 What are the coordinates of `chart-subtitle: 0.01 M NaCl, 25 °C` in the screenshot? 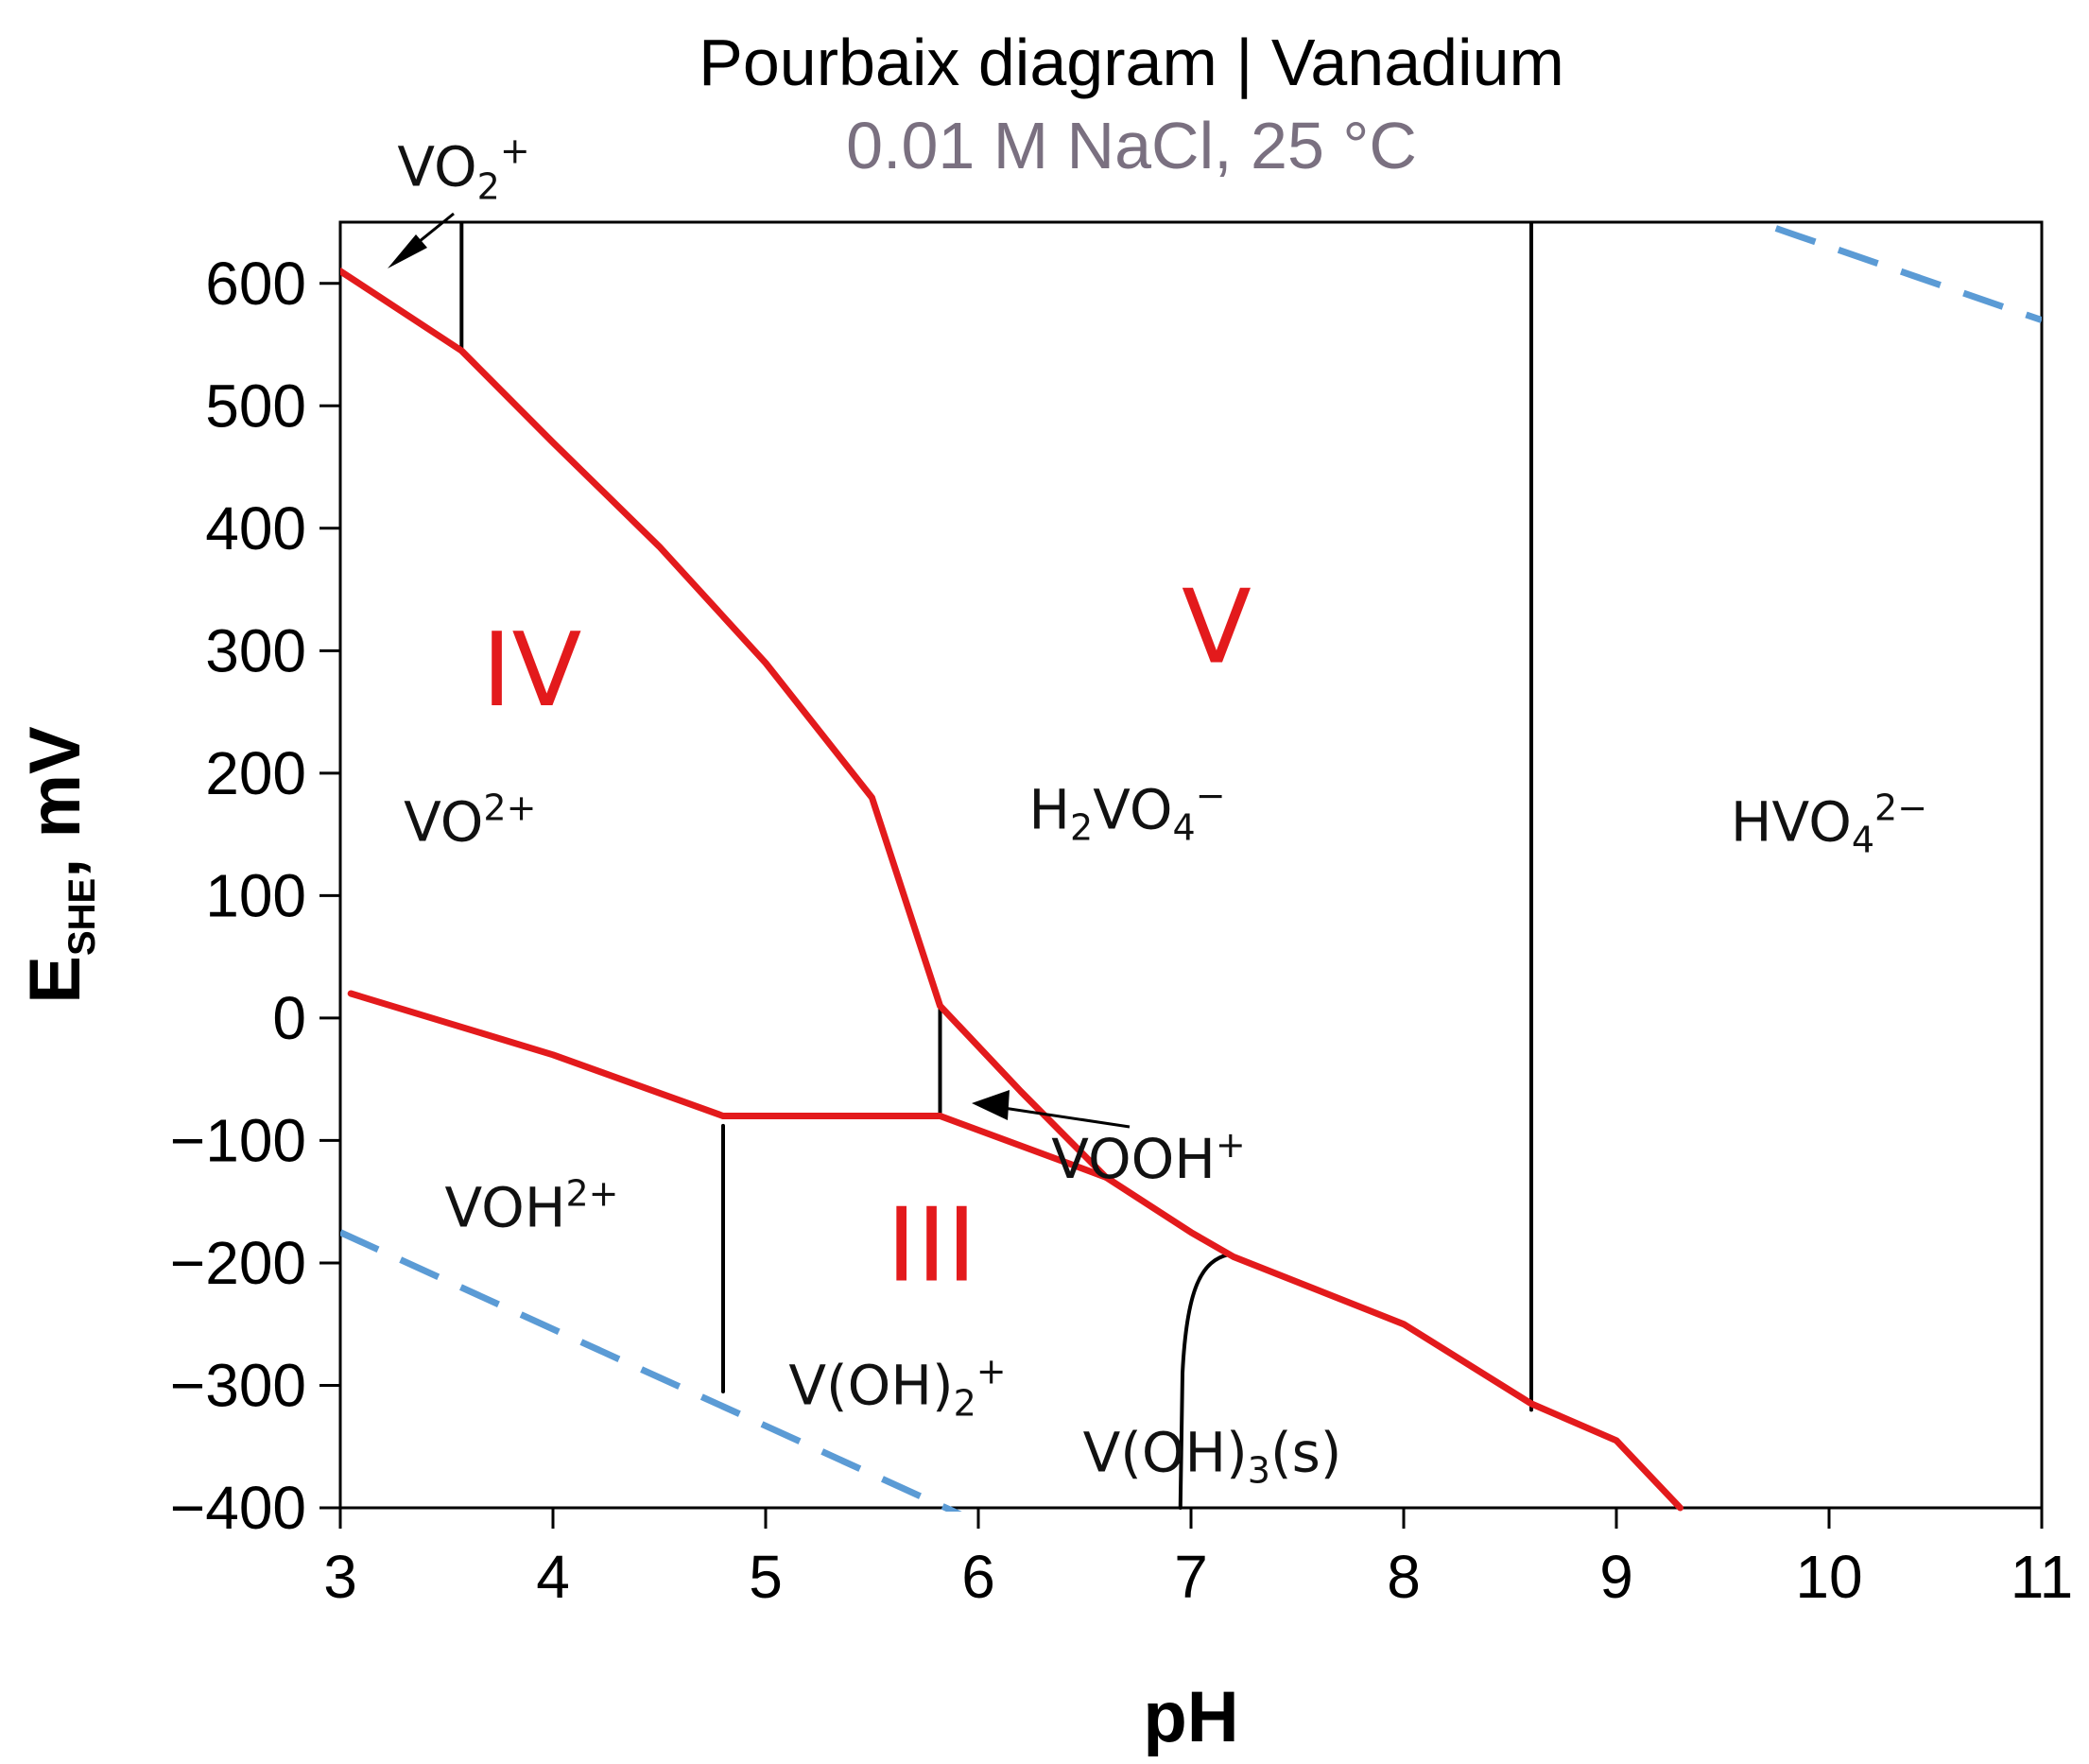 It's located at (1131, 145).